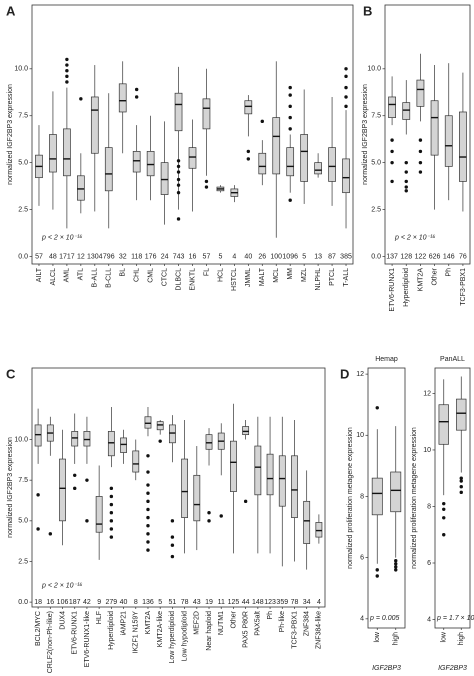 The height and width of the screenshot is (676, 474). Describe the element at coordinates (234, 602) in the screenshot. I see `count-label: 125` at that location.